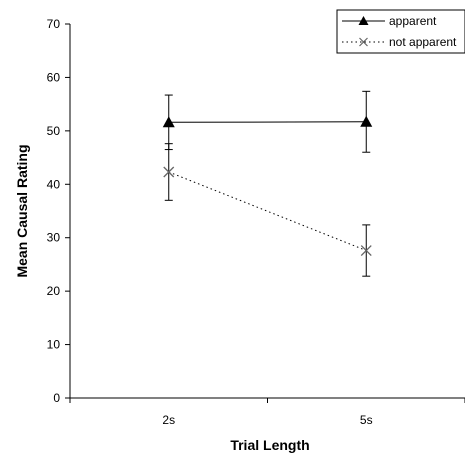 The width and height of the screenshot is (465, 455). What do you see at coordinates (413, 21) in the screenshot?
I see `legend-label-apparent: apparent` at bounding box center [413, 21].